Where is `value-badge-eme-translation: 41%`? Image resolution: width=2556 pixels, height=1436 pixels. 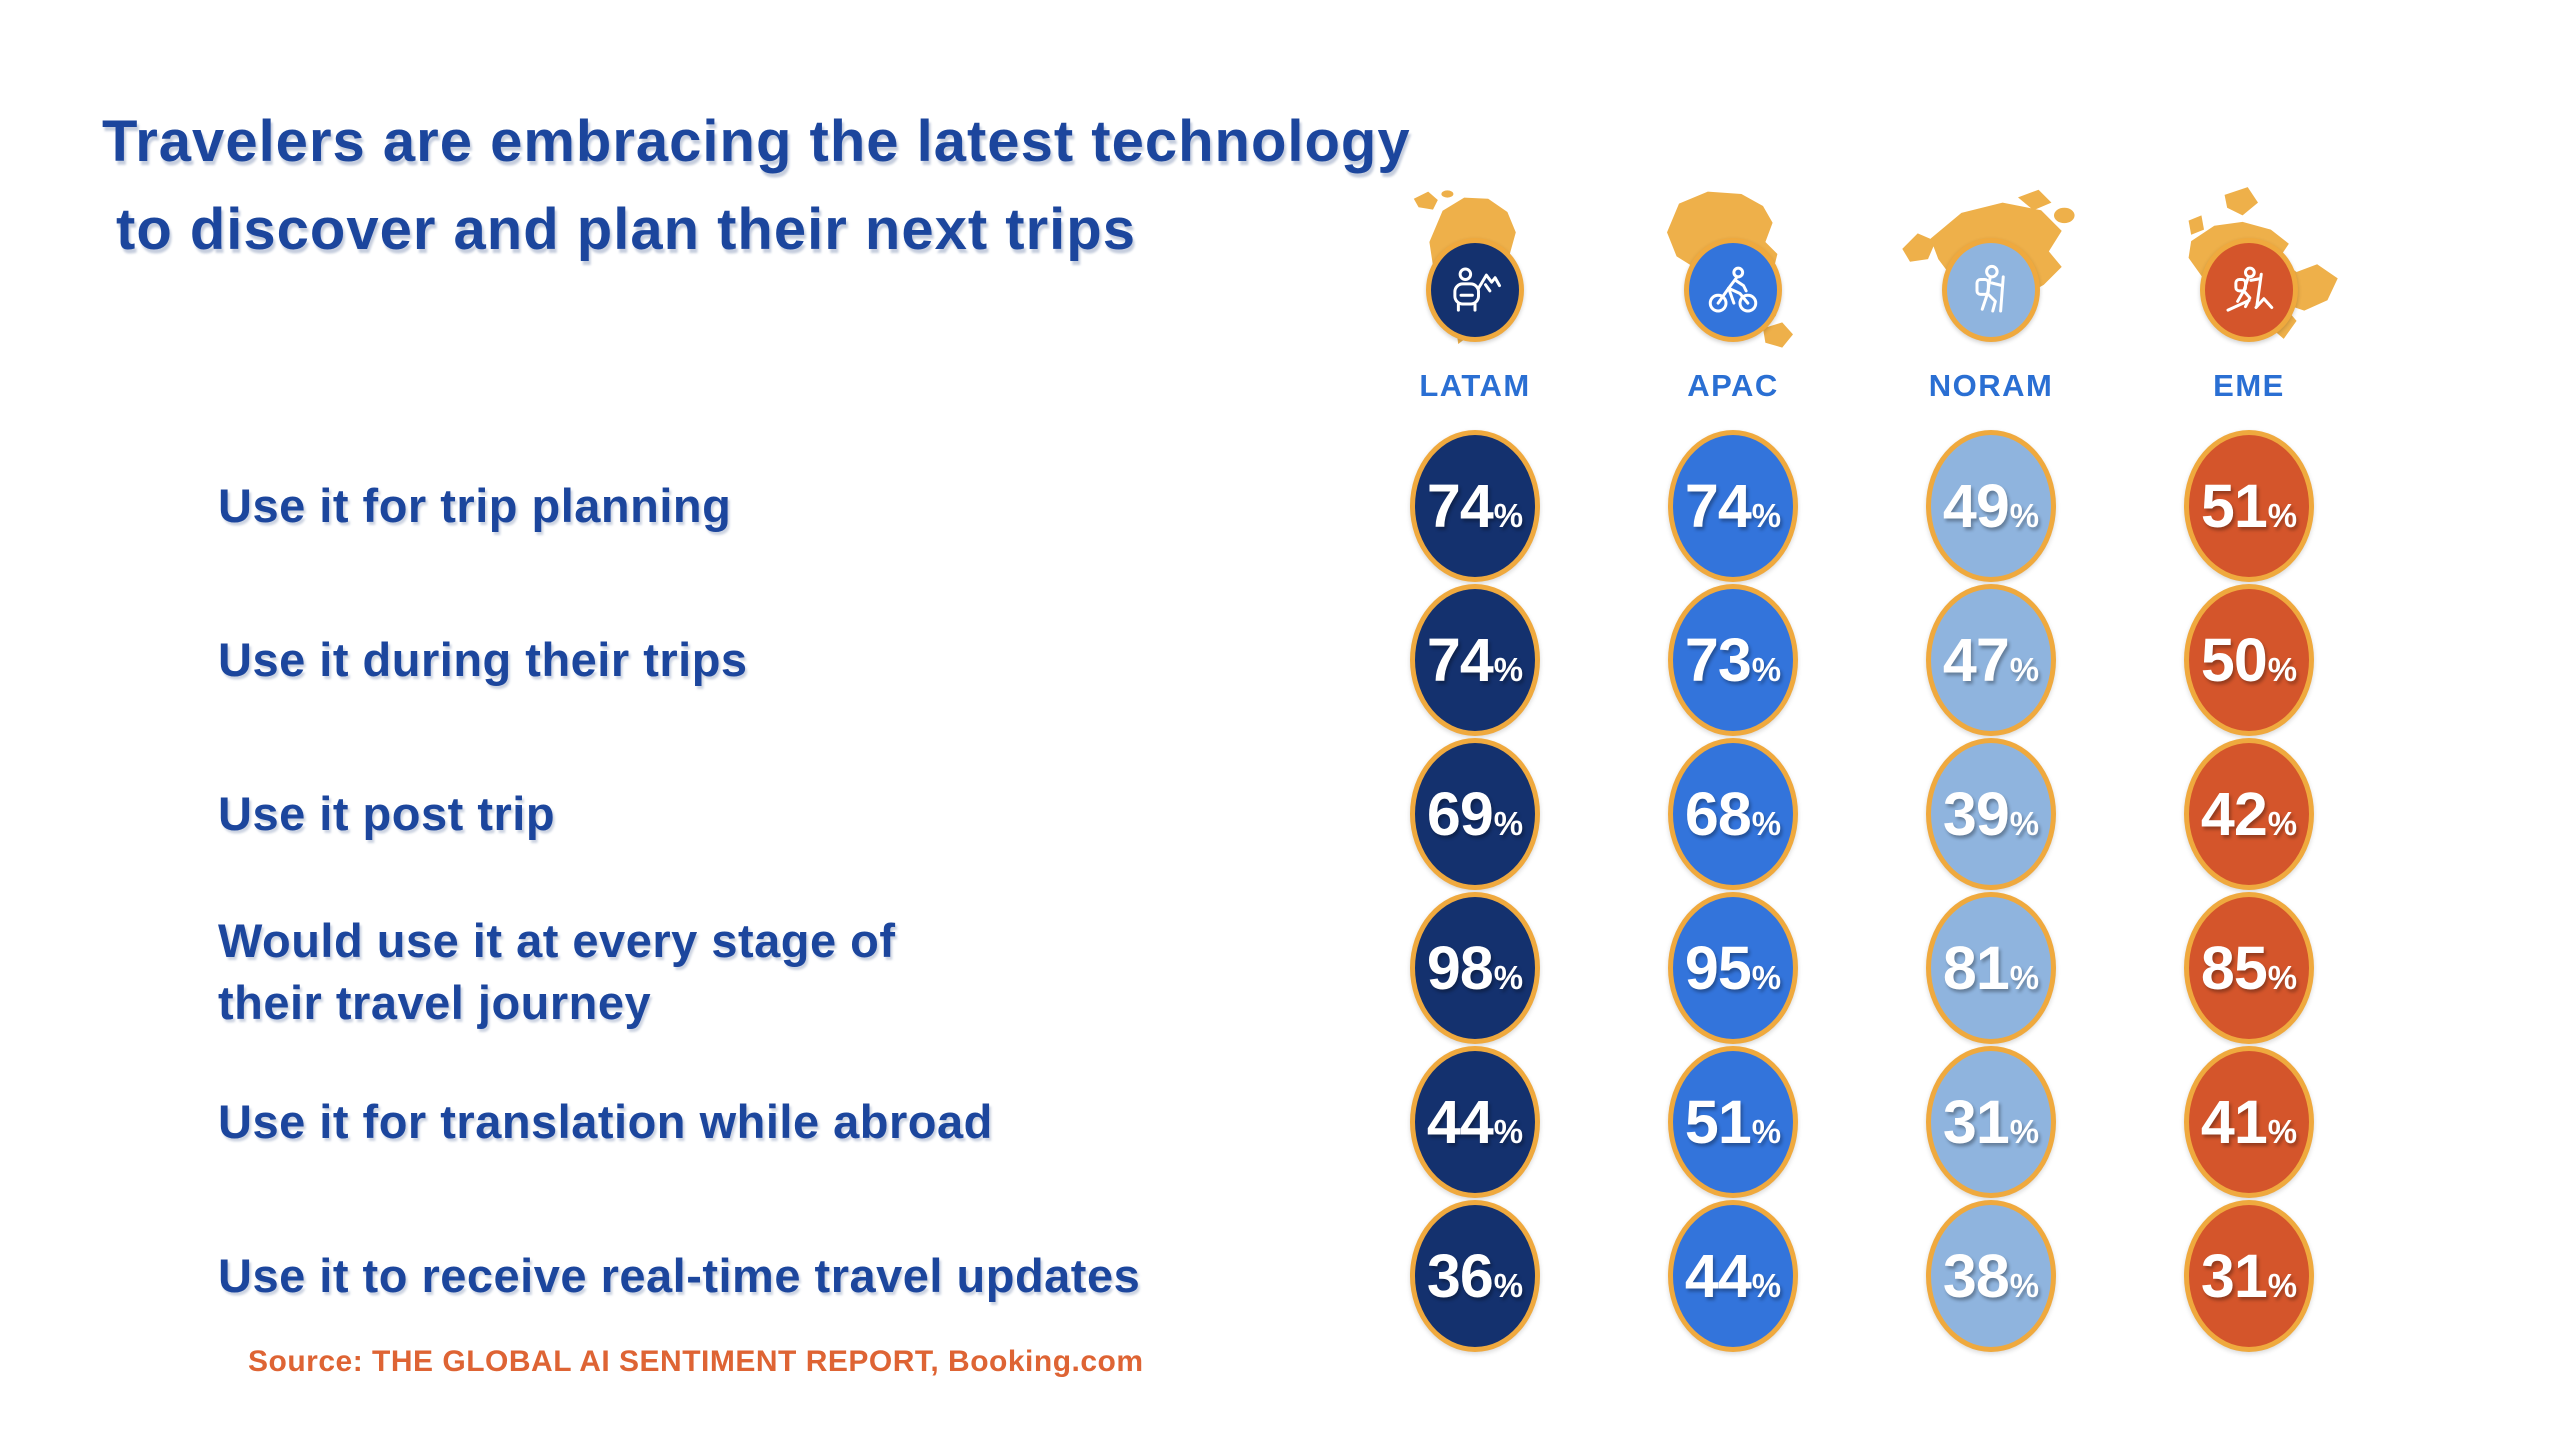
value-badge-eme-translation: 41% is located at coordinates (2249, 1122).